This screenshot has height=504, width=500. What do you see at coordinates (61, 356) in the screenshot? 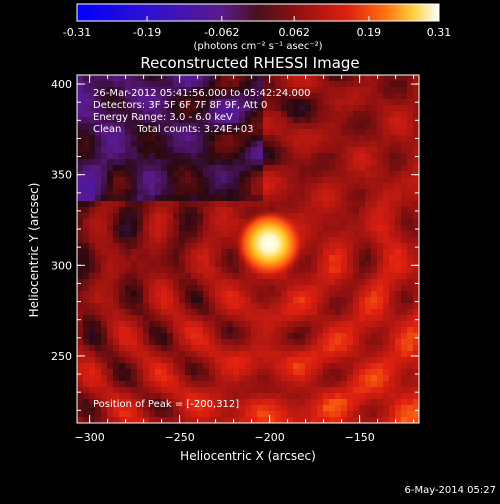
I see `y-tick-label: 250` at bounding box center [61, 356].